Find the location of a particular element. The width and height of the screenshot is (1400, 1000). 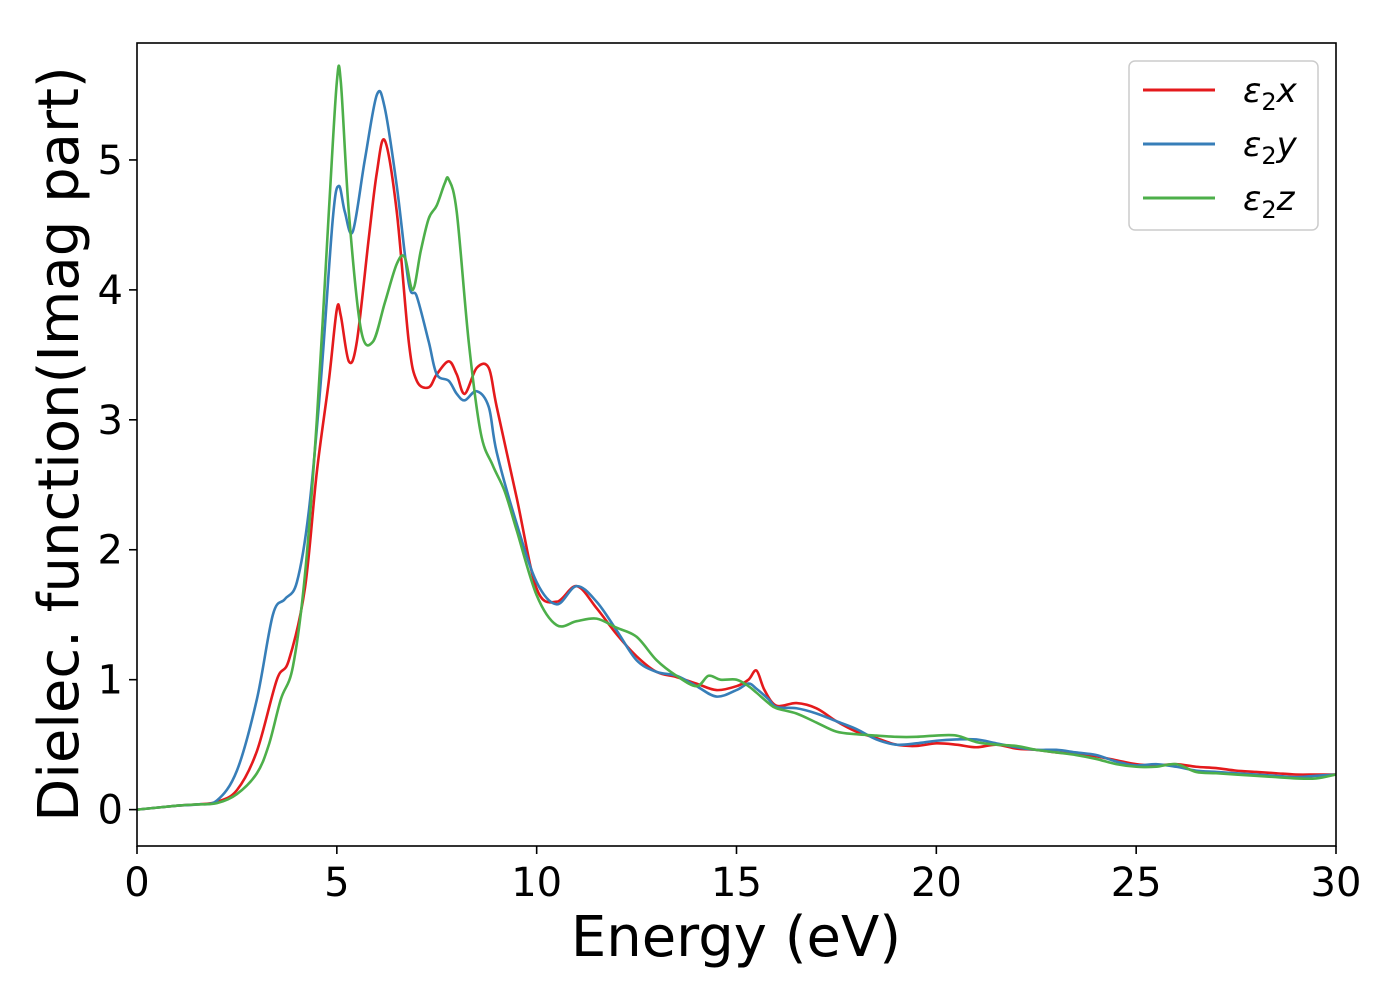

x-tick-label: 5 is located at coordinates (336, 883).